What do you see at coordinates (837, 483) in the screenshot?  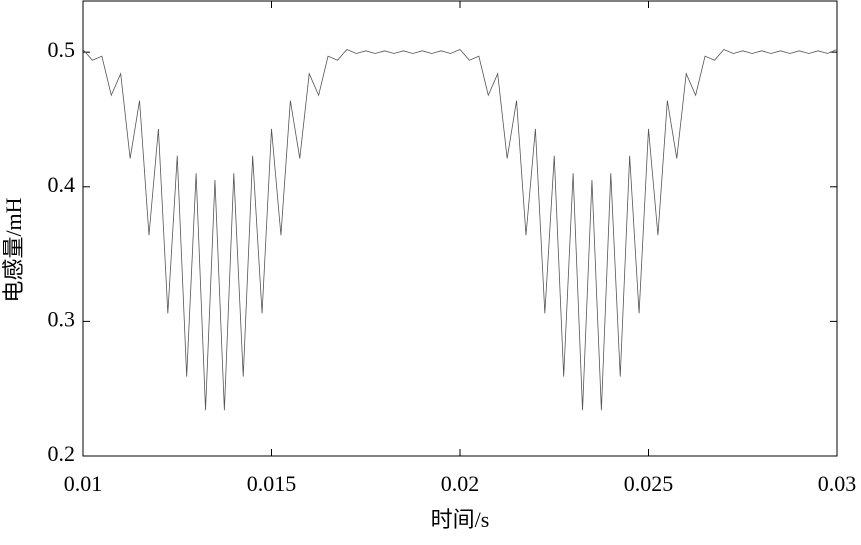 I see `x-tick-label: 0.03` at bounding box center [837, 483].